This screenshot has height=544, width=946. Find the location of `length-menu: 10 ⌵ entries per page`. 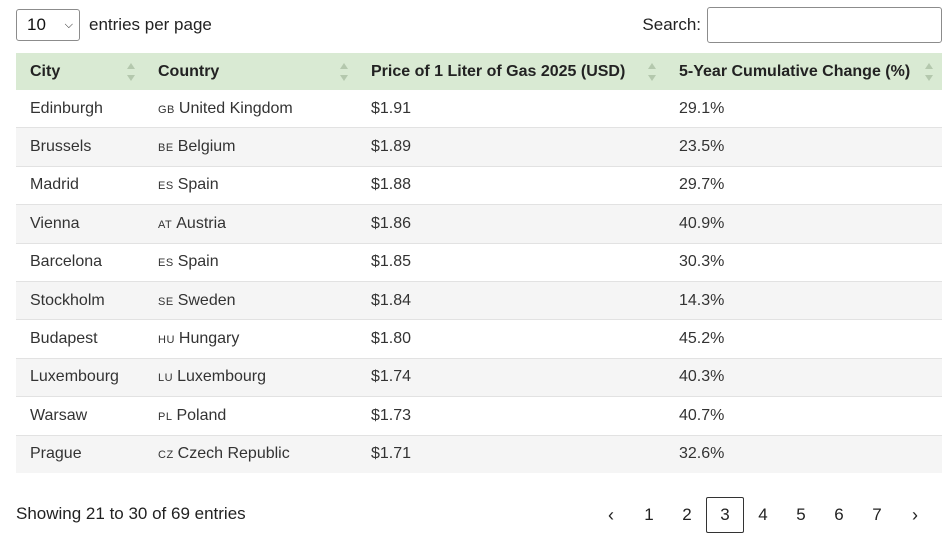

length-menu: 10 ⌵ entries per page is located at coordinates (114, 25).